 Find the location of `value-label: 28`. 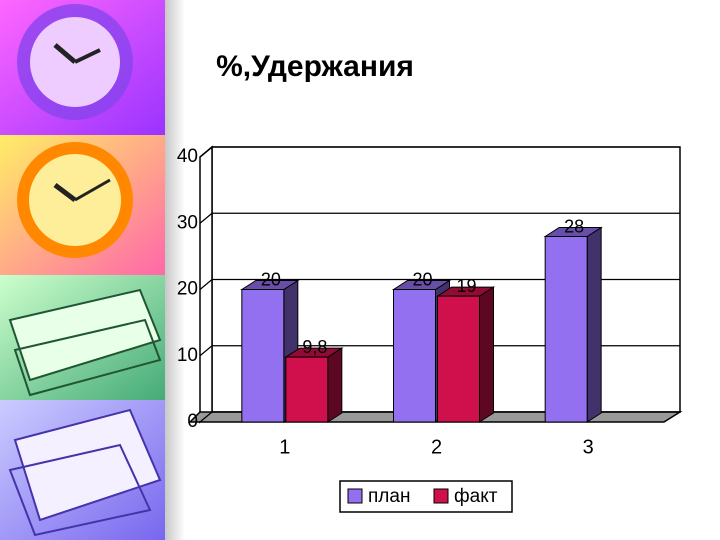

value-label: 28 is located at coordinates (574, 226).